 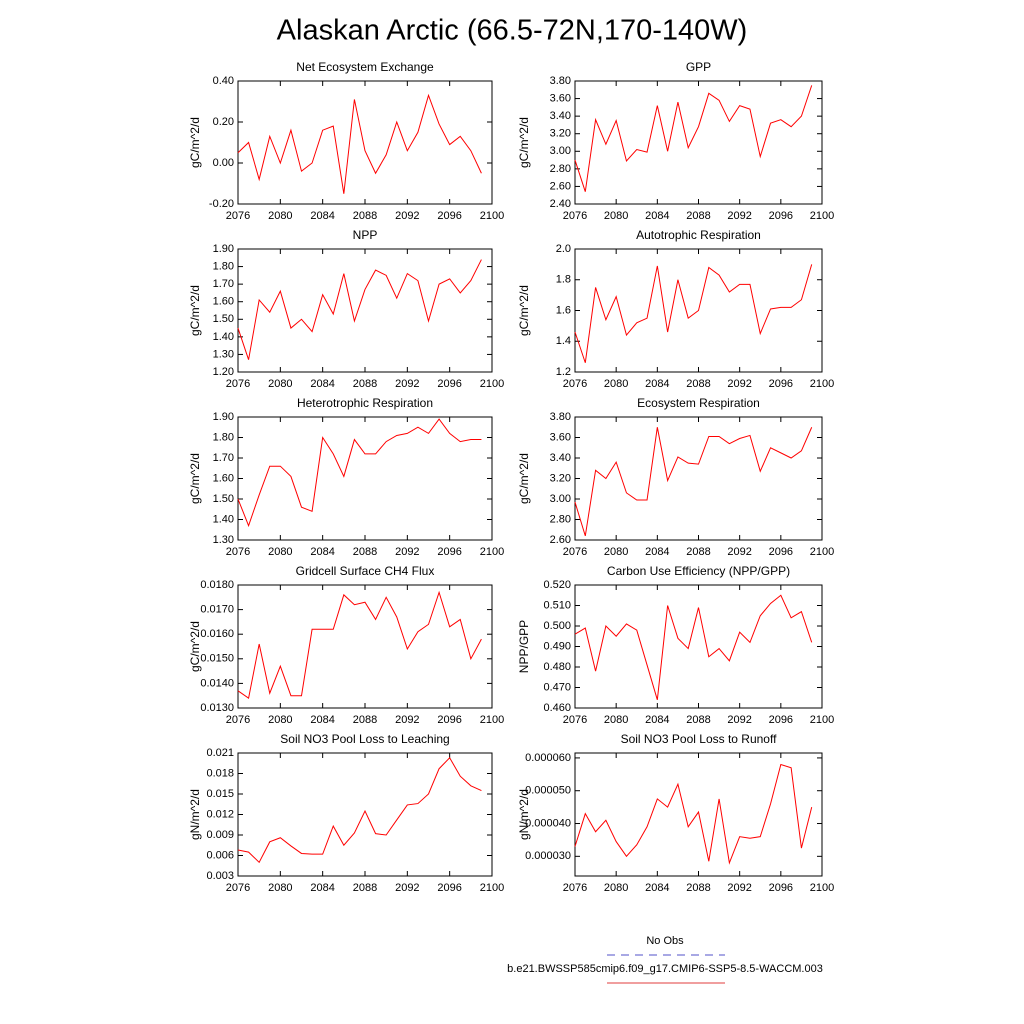 I want to click on y-tick-label: 1.8, so click(x=563, y=280).